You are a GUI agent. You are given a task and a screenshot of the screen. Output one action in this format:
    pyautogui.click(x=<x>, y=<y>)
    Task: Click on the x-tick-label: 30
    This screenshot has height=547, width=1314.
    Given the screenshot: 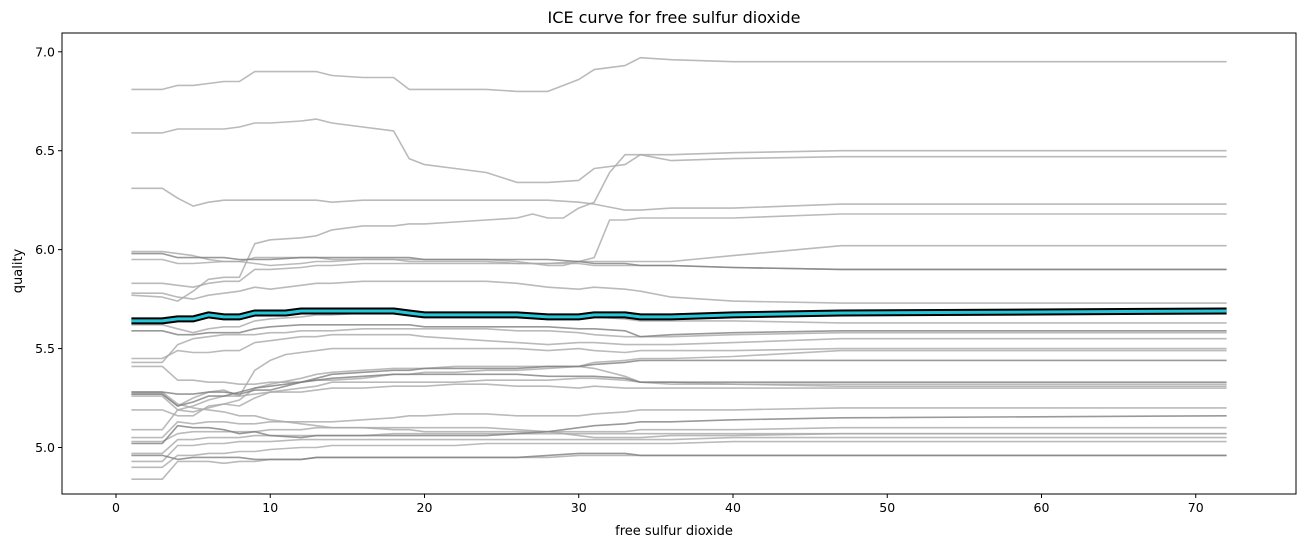 What is the action you would take?
    pyautogui.click(x=579, y=507)
    